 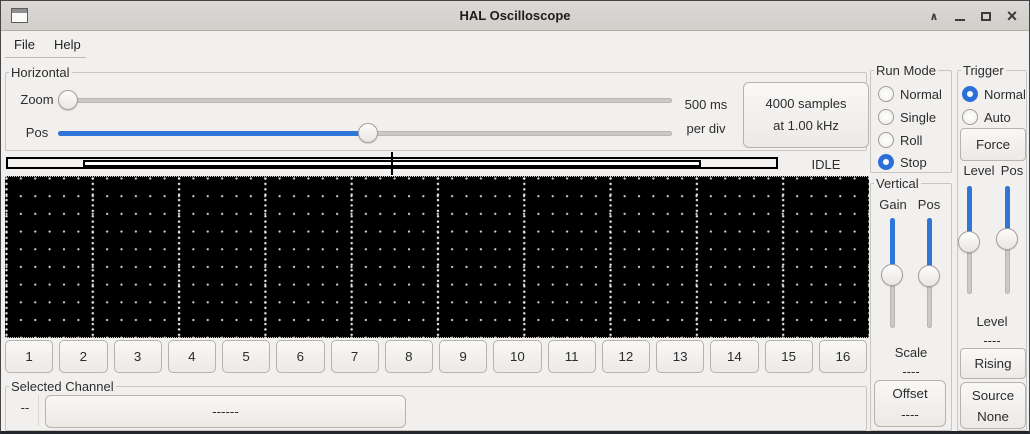 I want to click on vertical-gain-slider, so click(x=892, y=273).